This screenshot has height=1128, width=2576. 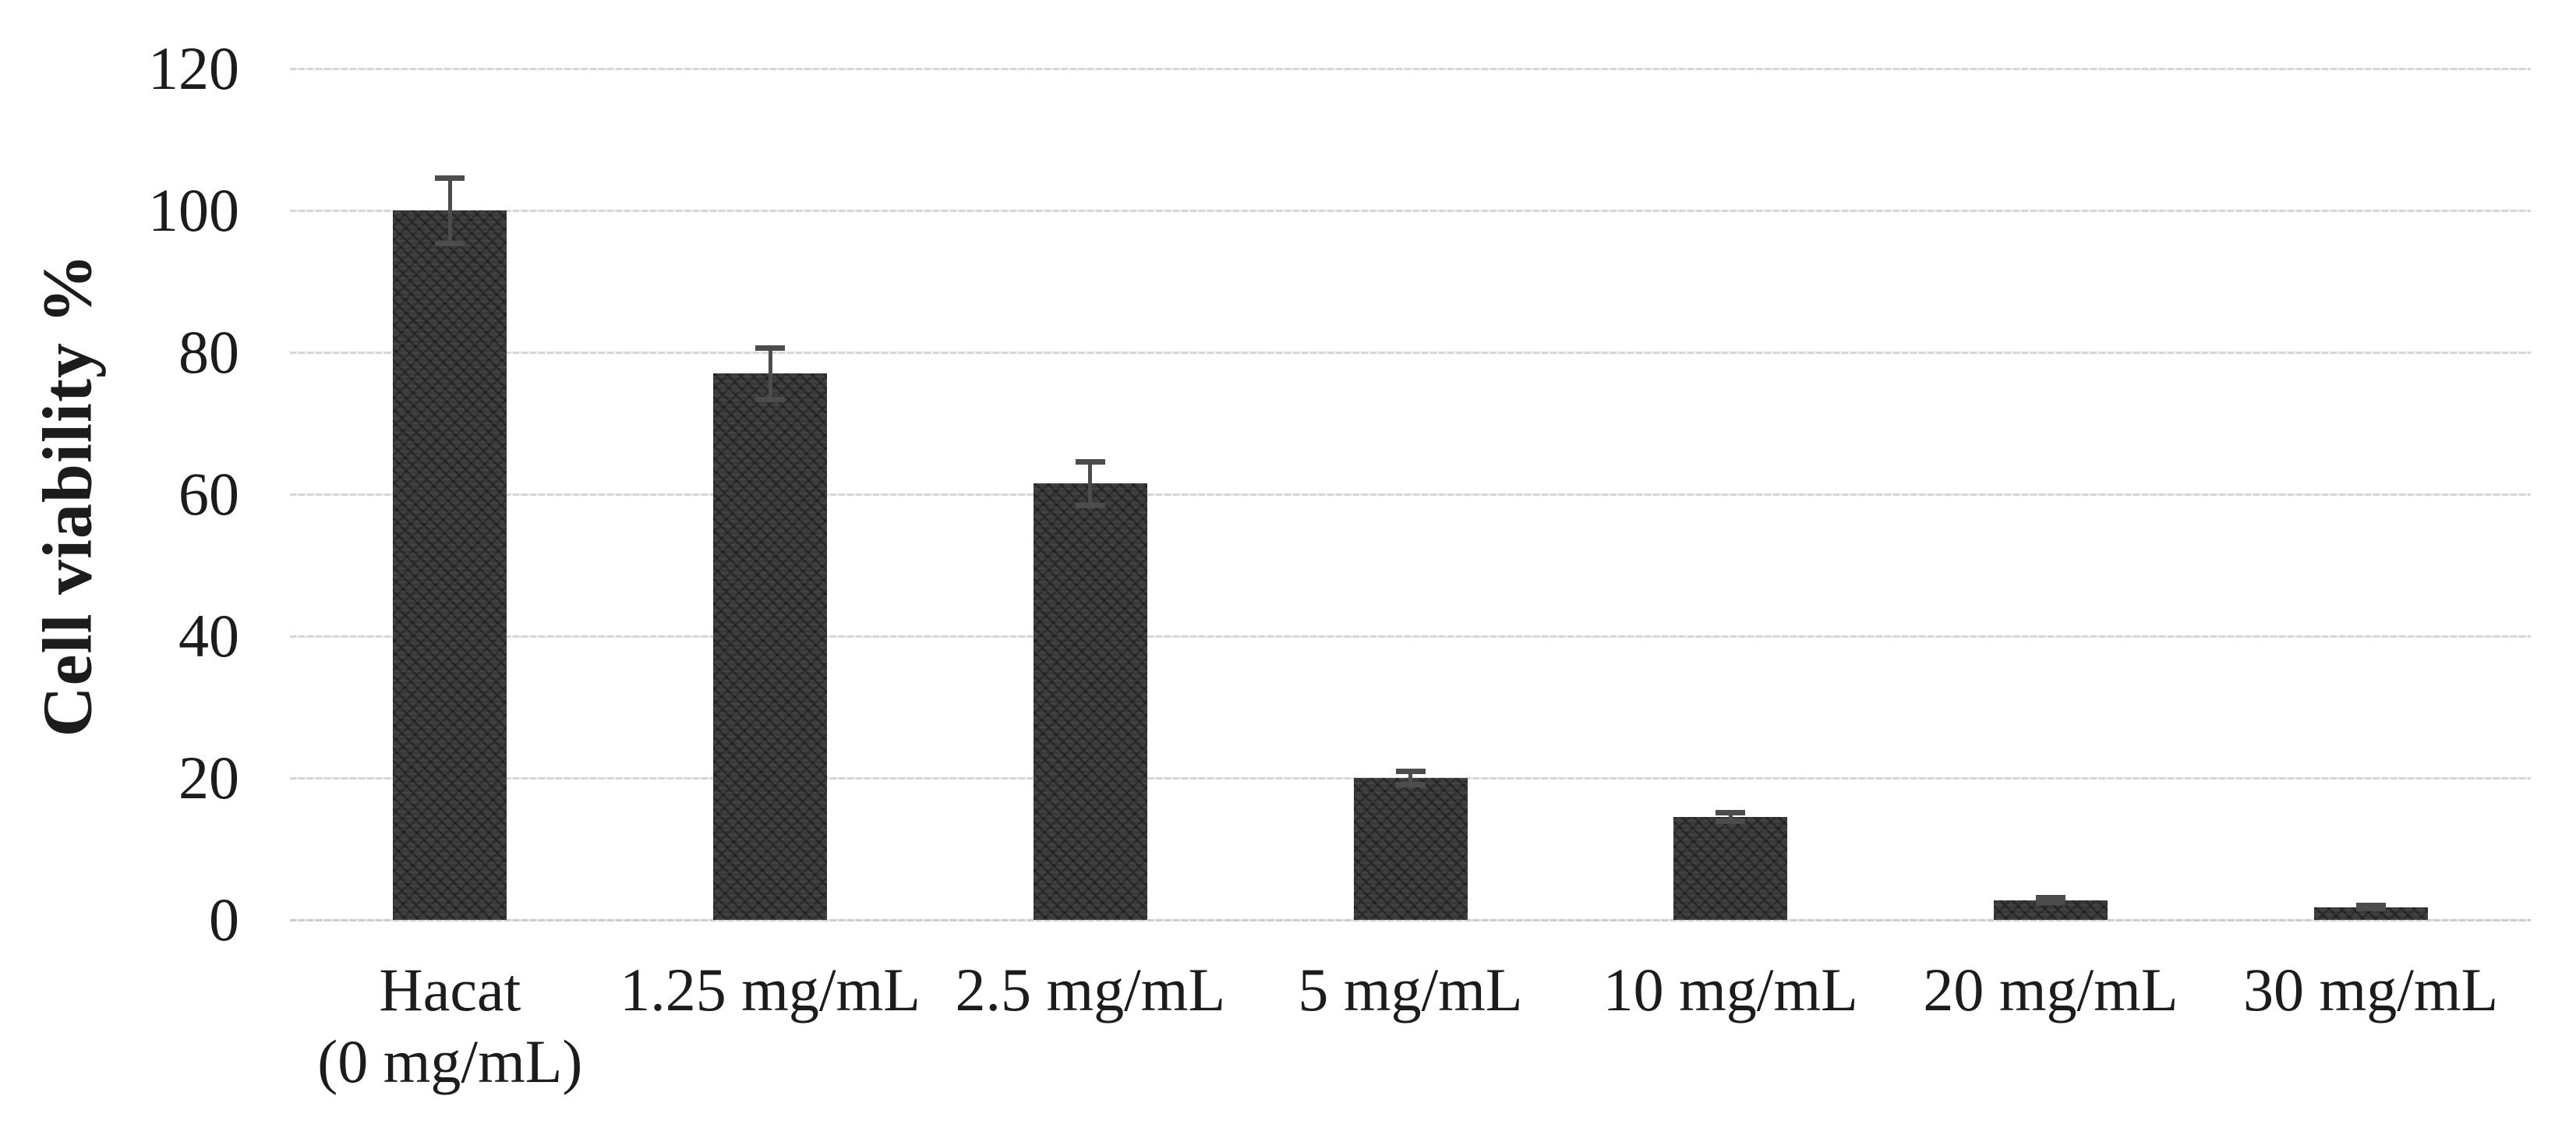 What do you see at coordinates (1410, 990) in the screenshot?
I see `x-tick-label: 5 mg/mL` at bounding box center [1410, 990].